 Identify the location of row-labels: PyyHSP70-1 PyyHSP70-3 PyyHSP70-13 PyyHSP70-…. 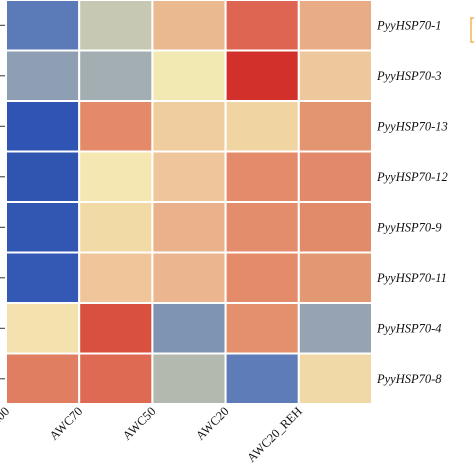
(412, 202).